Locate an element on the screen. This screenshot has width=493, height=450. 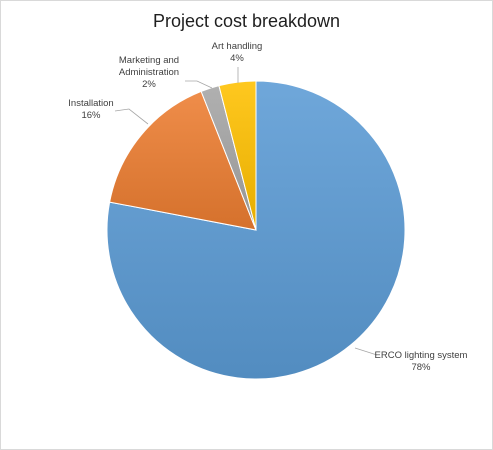
pie-slice-art-handling is located at coordinates (237, 155).